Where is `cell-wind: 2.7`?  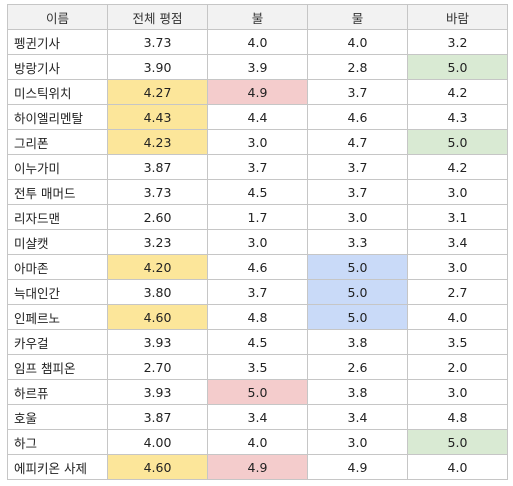 cell-wind: 2.7 is located at coordinates (457, 292).